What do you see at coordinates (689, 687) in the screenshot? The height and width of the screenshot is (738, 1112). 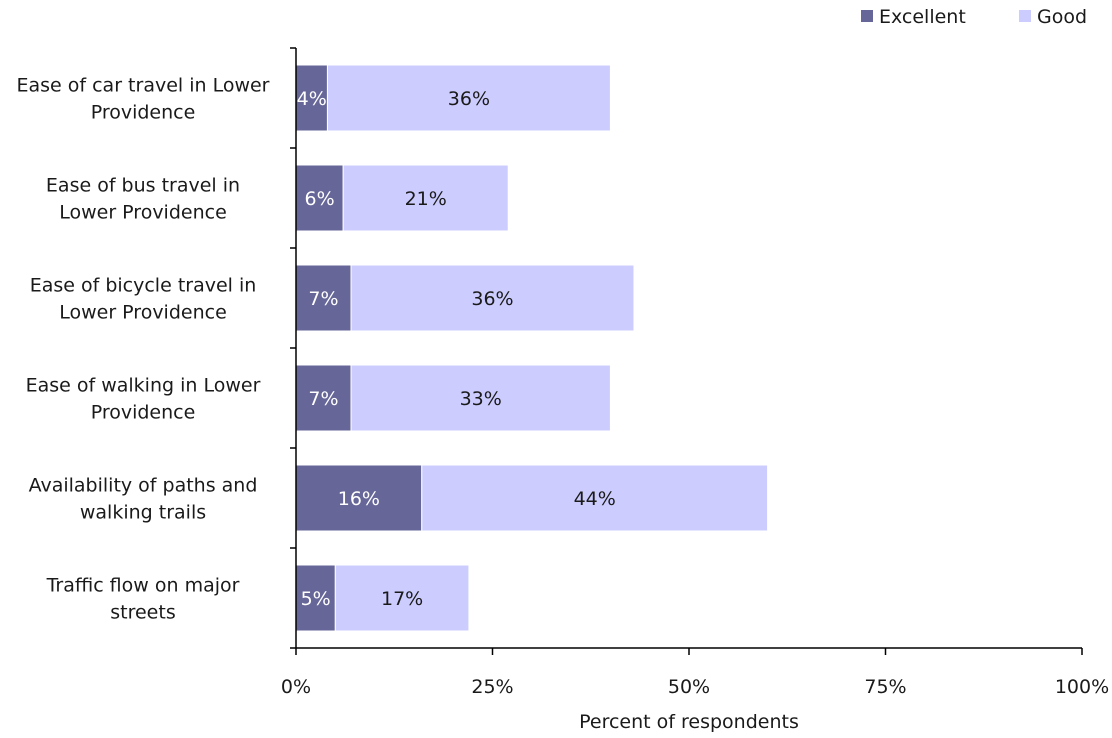 I see `x-tick-label-2: 50%` at bounding box center [689, 687].